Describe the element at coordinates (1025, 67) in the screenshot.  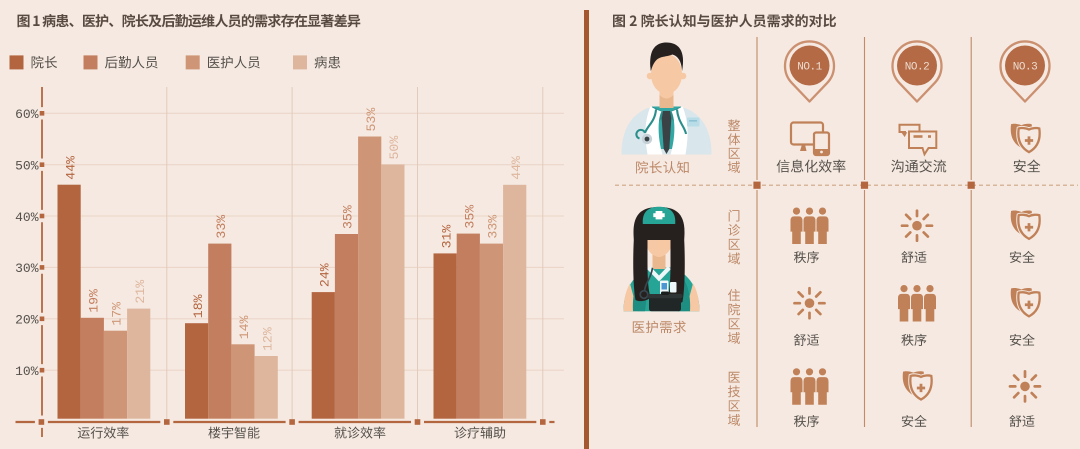
I see `svg-text: NO.3` at that location.